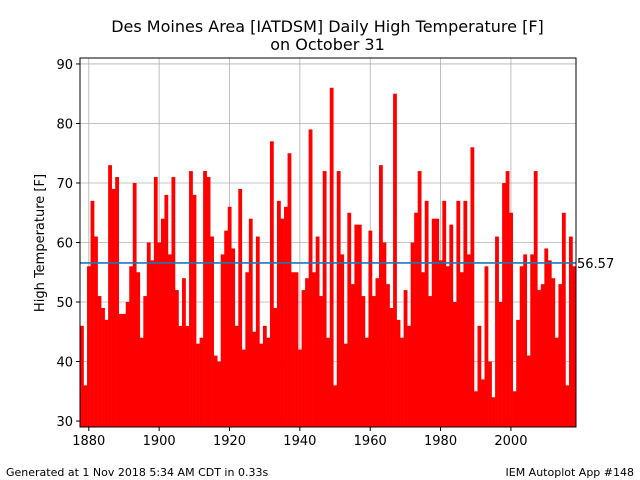 The image size is (640, 480). I want to click on x-tick-label: 1980, so click(440, 441).